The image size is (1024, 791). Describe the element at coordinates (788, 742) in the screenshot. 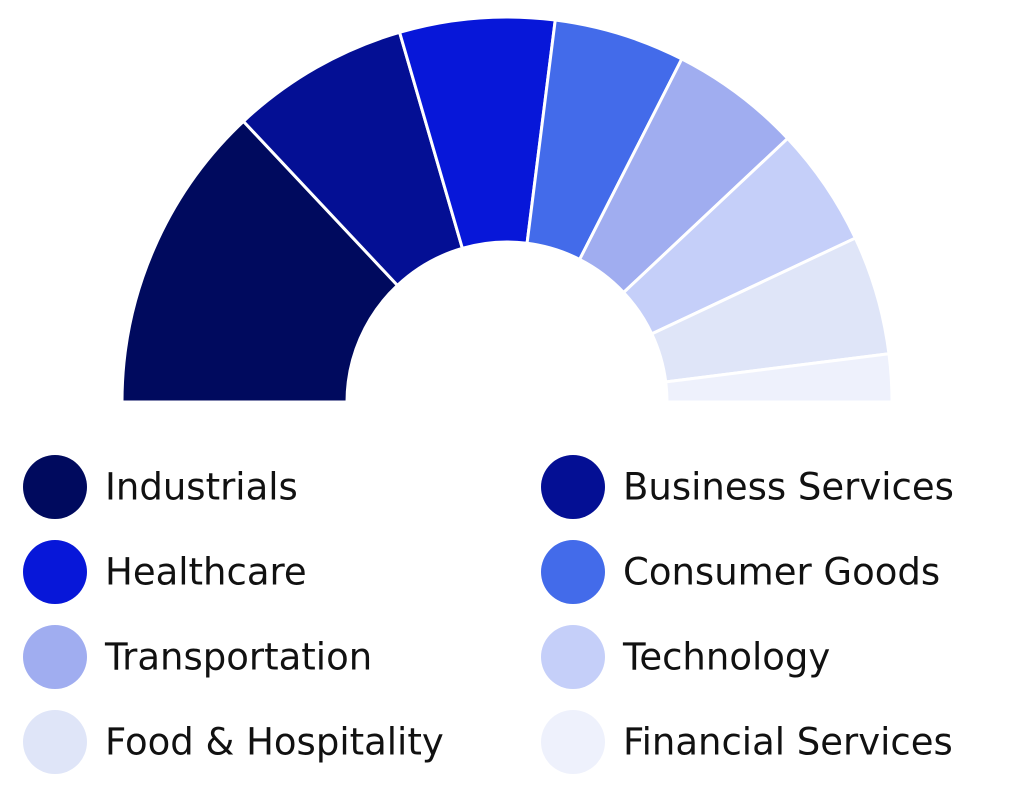

I see `legend-label: Financial Services` at that location.